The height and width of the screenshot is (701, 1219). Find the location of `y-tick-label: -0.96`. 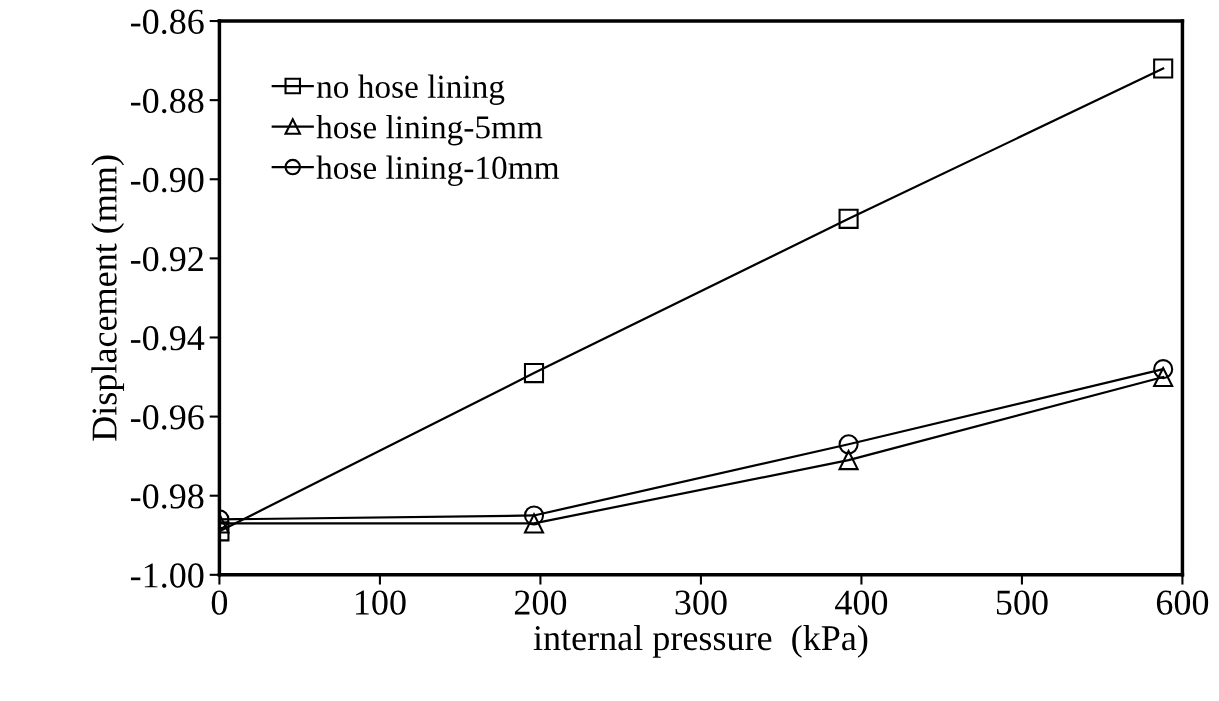

y-tick-label: -0.96 is located at coordinates (167, 417).